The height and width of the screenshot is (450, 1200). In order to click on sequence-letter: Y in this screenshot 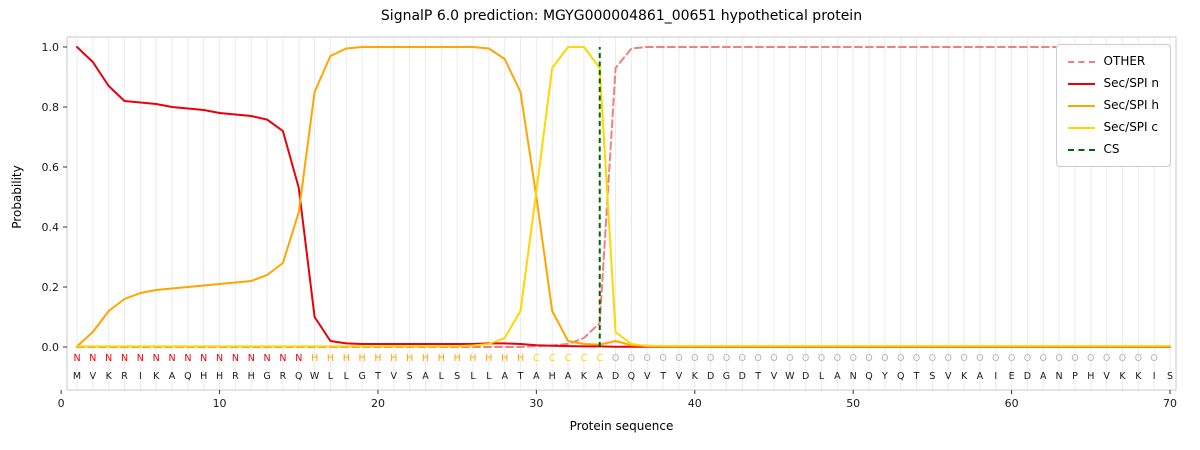, I will do `click(884, 376)`.